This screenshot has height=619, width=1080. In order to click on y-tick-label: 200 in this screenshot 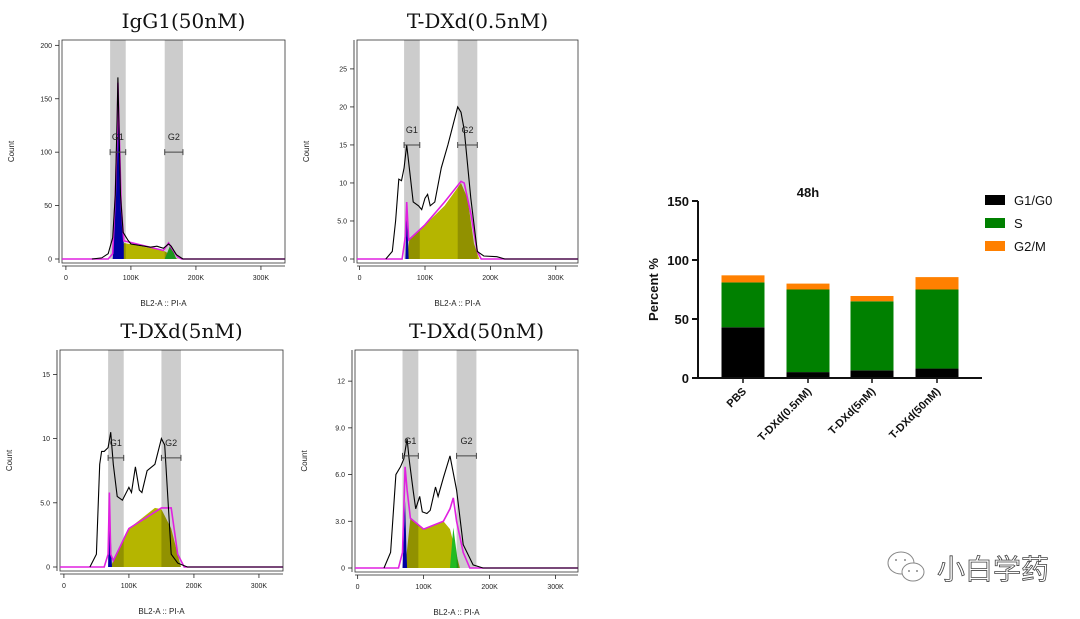, I will do `click(46, 46)`.